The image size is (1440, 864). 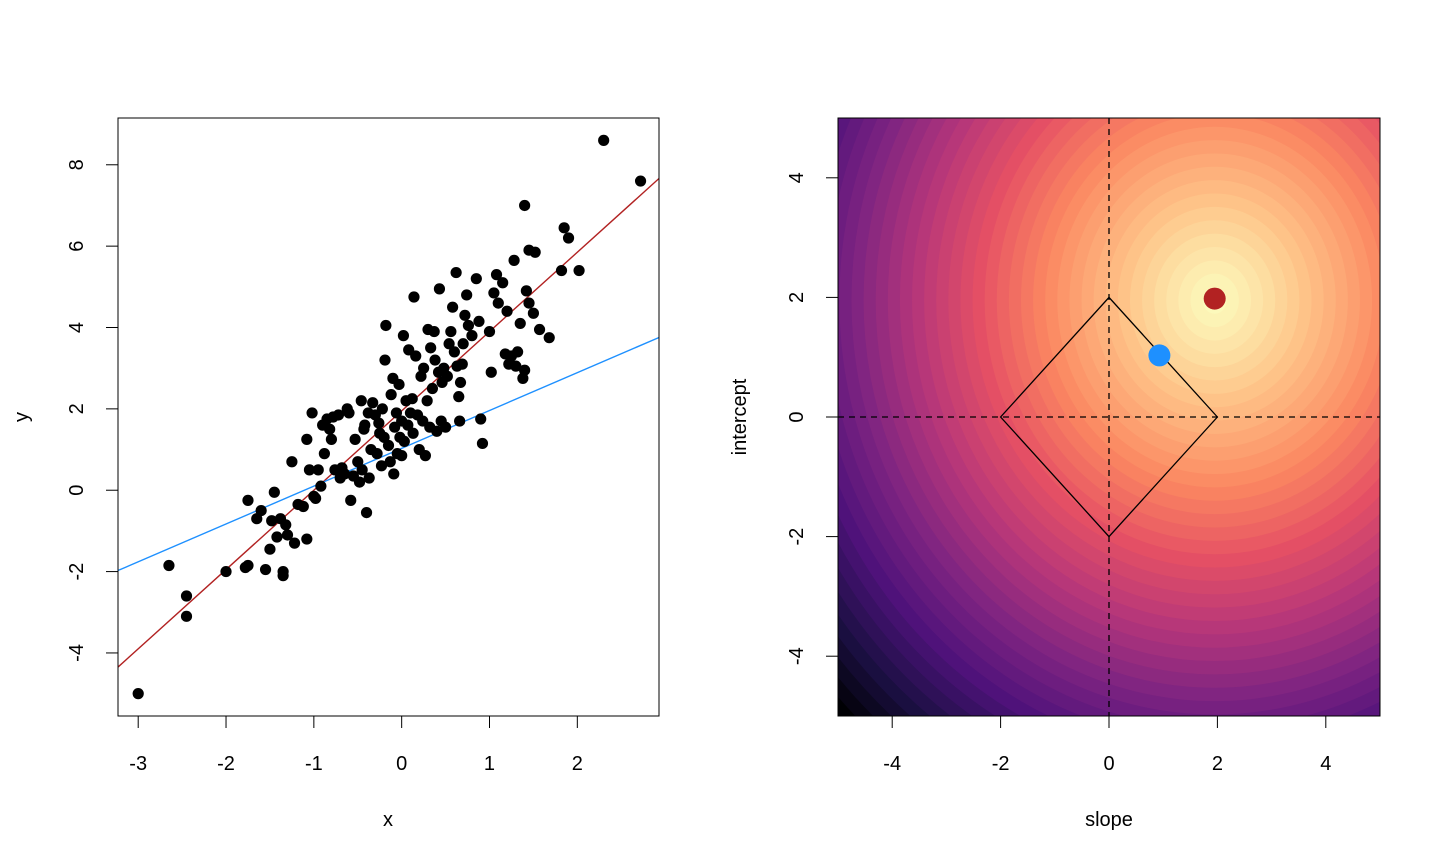 What do you see at coordinates (489, 764) in the screenshot?
I see `x-tick-label: 1` at bounding box center [489, 764].